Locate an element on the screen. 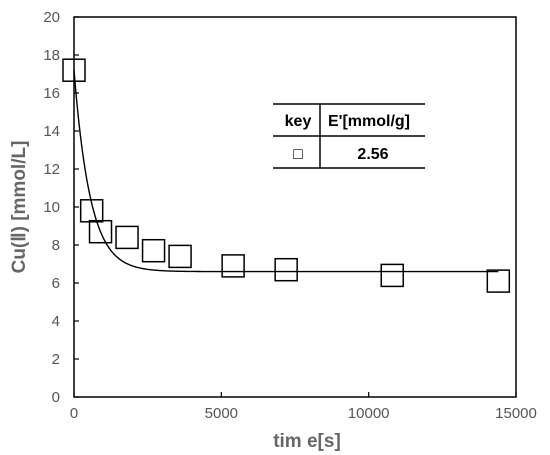 This screenshot has height=455, width=550. y-tick-label: 4 is located at coordinates (56, 321).